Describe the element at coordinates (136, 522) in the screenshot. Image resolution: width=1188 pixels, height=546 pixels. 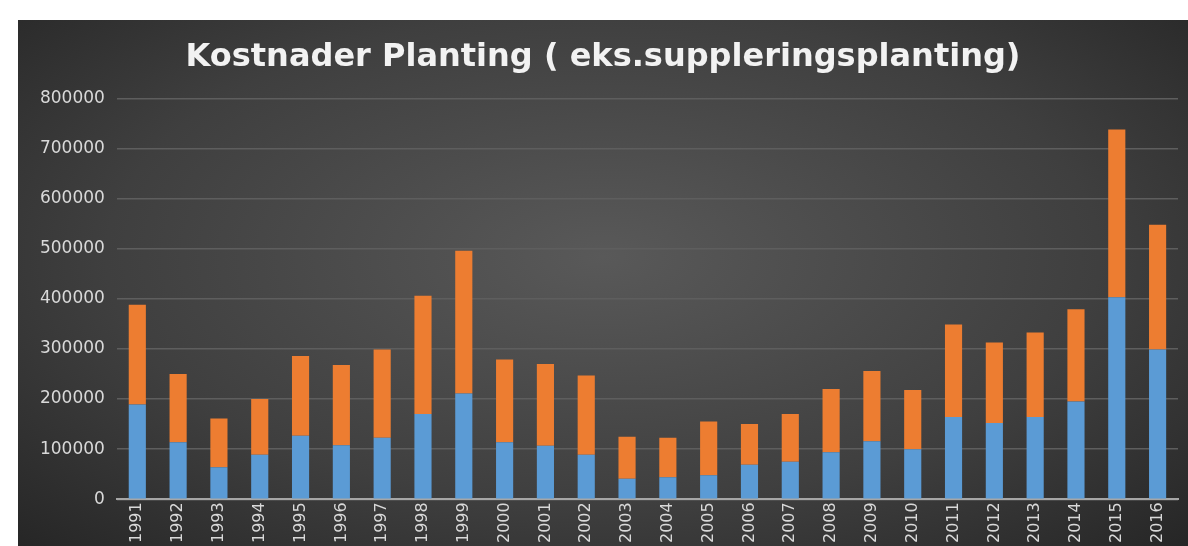
I see `x-tick-label: 1991` at that location.